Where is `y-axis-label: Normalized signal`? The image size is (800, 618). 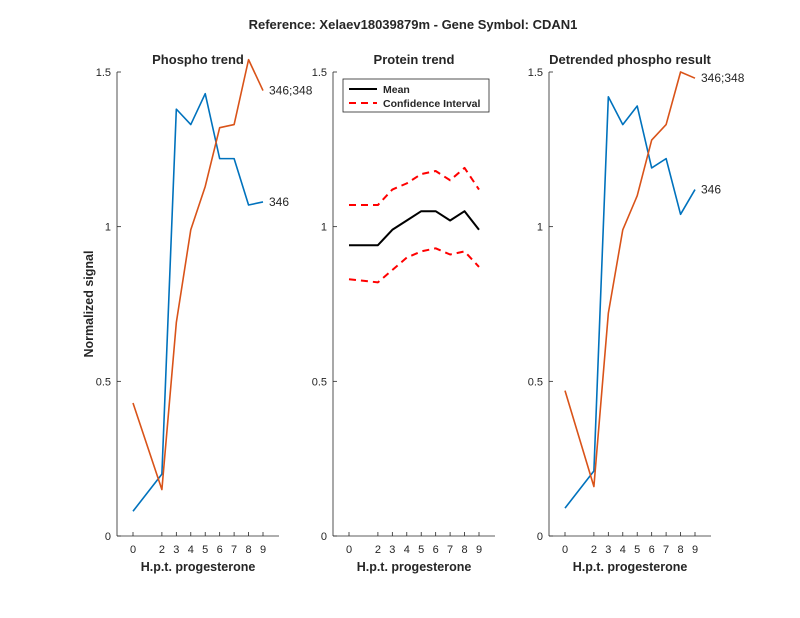 y-axis-label: Normalized signal is located at coordinates (89, 304).